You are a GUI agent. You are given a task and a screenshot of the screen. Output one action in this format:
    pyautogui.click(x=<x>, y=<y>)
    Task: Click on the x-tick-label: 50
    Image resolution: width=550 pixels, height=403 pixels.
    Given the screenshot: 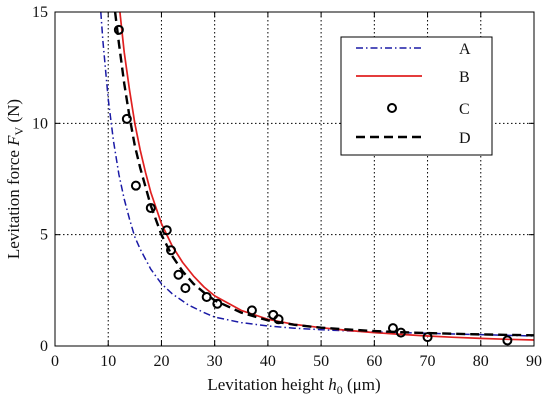 What is the action you would take?
    pyautogui.click(x=321, y=361)
    